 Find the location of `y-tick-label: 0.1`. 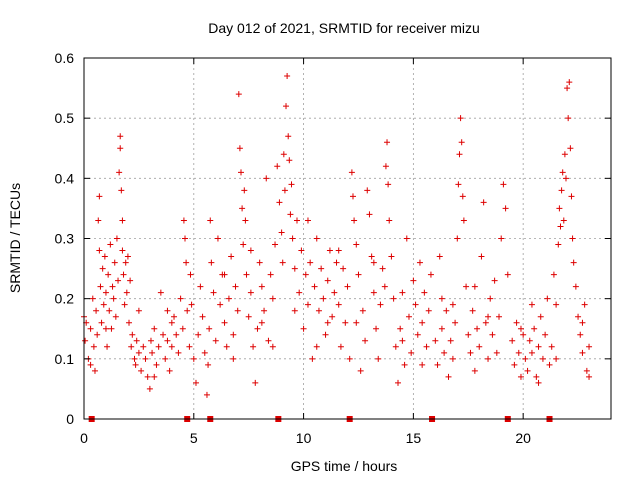

y-tick-label: 0.1 is located at coordinates (65, 359).